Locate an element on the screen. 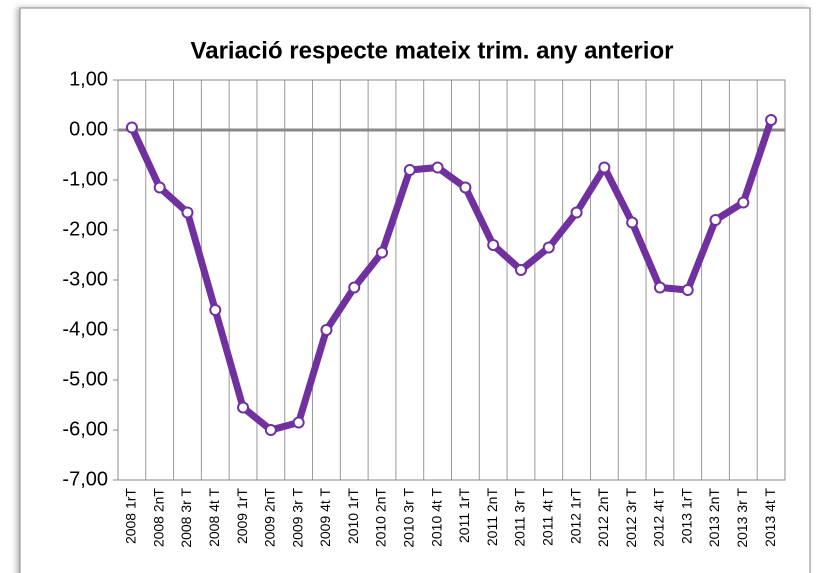  x-tick-label: 2009 3r T is located at coordinates (297, 518).